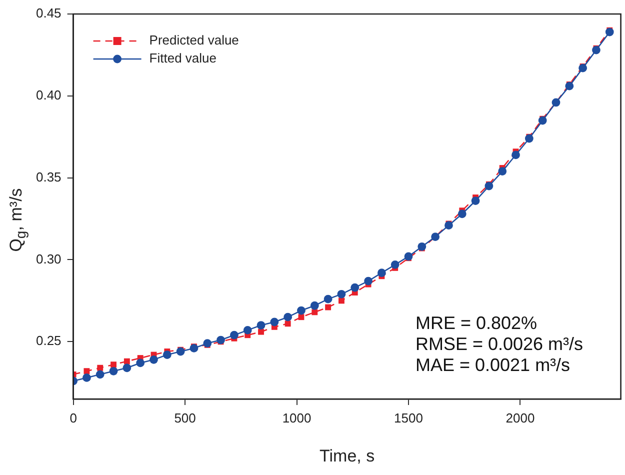 This screenshot has height=475, width=625. What do you see at coordinates (347, 456) in the screenshot?
I see `x-axis-title: Time, s` at bounding box center [347, 456].